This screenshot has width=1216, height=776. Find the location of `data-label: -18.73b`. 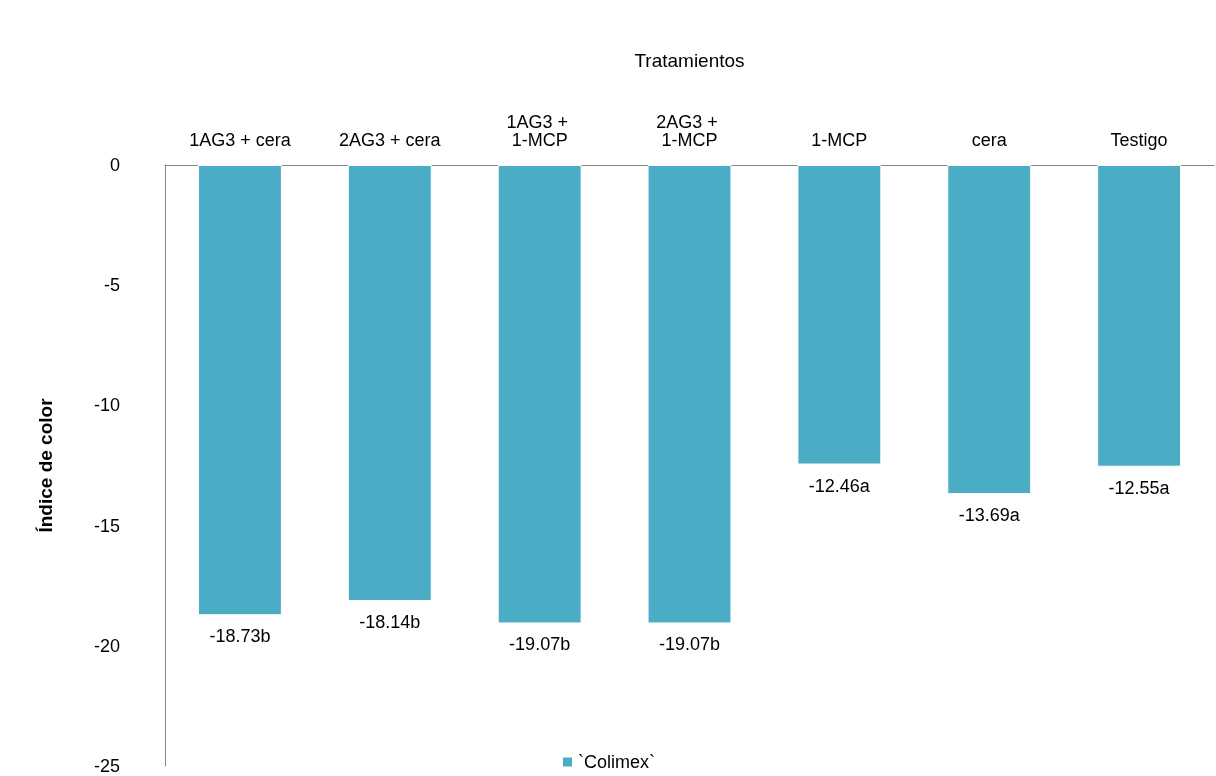

data-label: -18.73b is located at coordinates (240, 636).